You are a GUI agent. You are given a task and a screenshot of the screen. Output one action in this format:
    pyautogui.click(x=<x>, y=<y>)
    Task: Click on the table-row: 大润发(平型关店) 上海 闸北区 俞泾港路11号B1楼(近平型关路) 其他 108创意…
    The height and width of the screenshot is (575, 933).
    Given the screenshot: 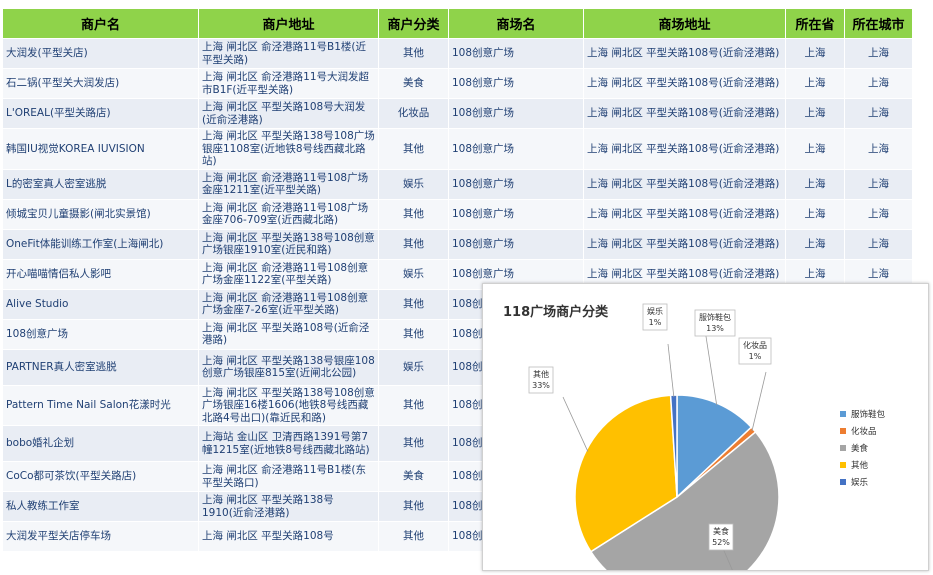 What is the action you would take?
    pyautogui.click(x=457, y=53)
    